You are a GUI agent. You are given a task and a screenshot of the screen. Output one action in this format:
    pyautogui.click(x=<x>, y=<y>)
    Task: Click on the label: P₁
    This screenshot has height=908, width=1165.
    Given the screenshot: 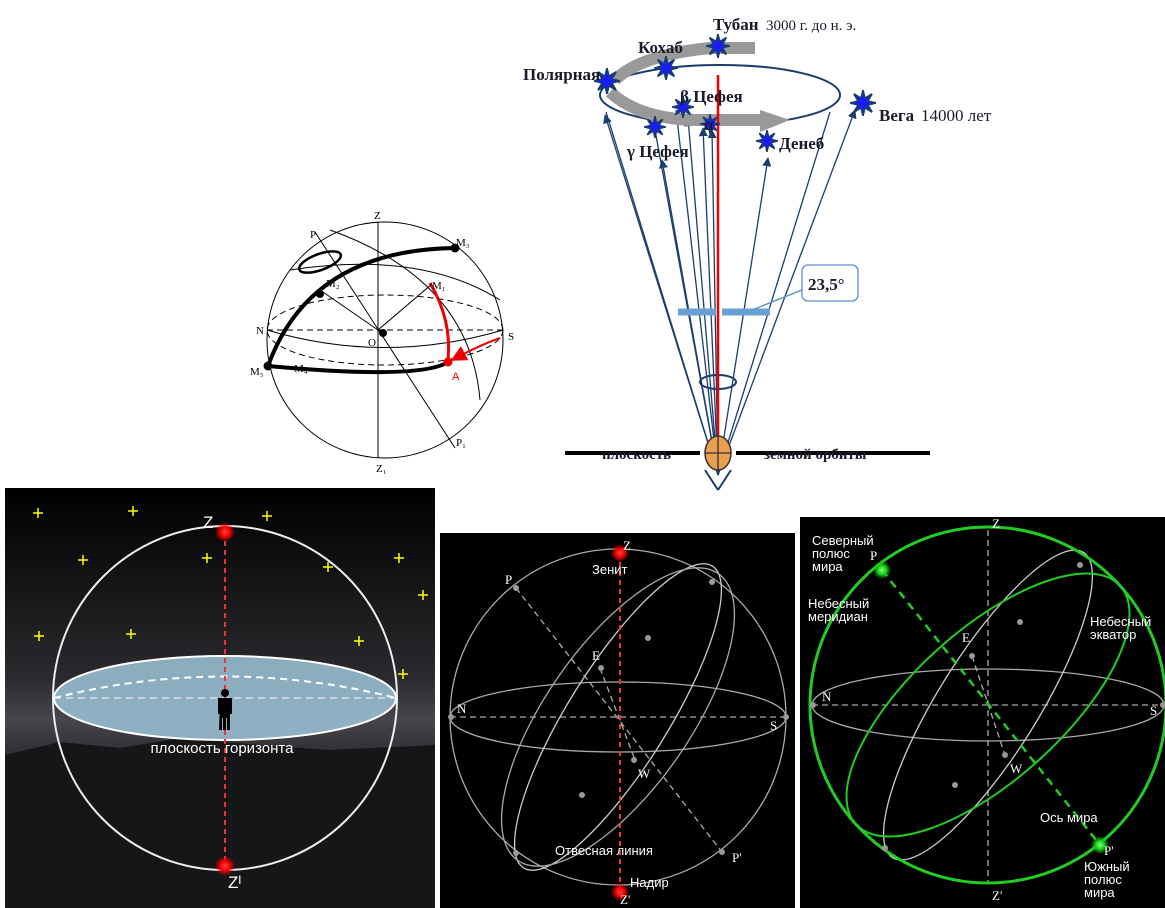 What is the action you would take?
    pyautogui.click(x=461, y=443)
    